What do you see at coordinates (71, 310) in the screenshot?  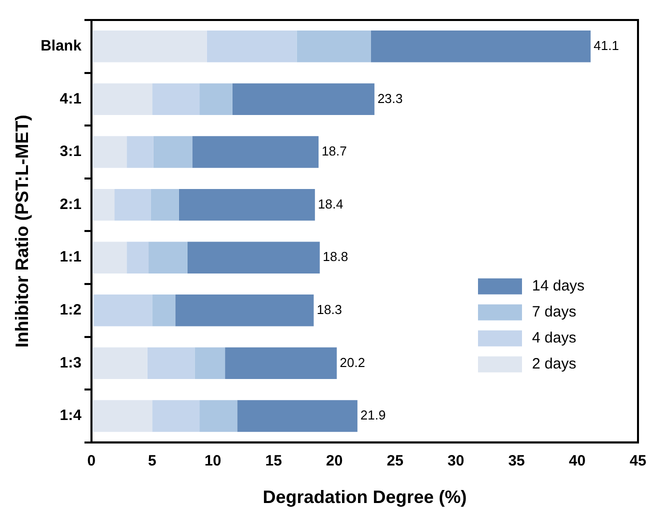 I see `y-tick-label: 1:2` at bounding box center [71, 310].